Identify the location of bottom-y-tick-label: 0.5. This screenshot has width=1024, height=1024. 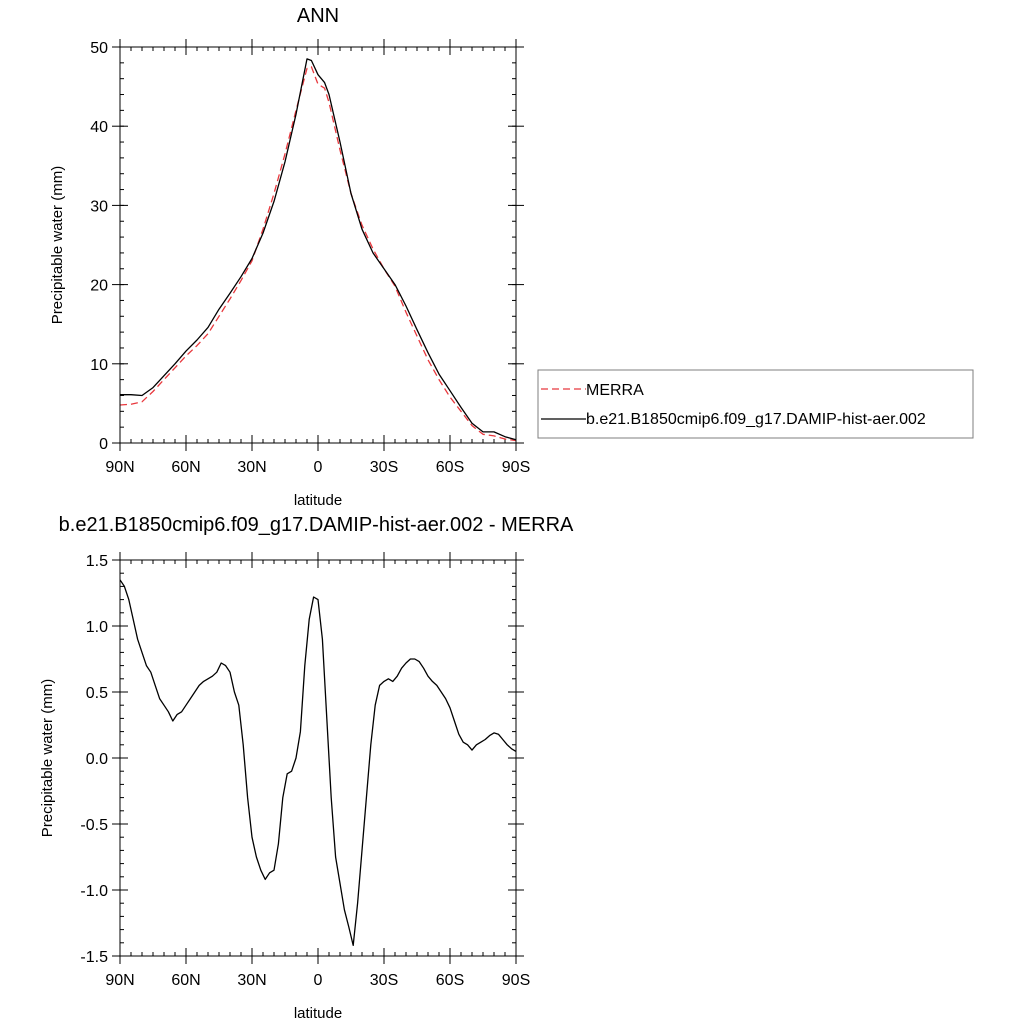
(97, 693).